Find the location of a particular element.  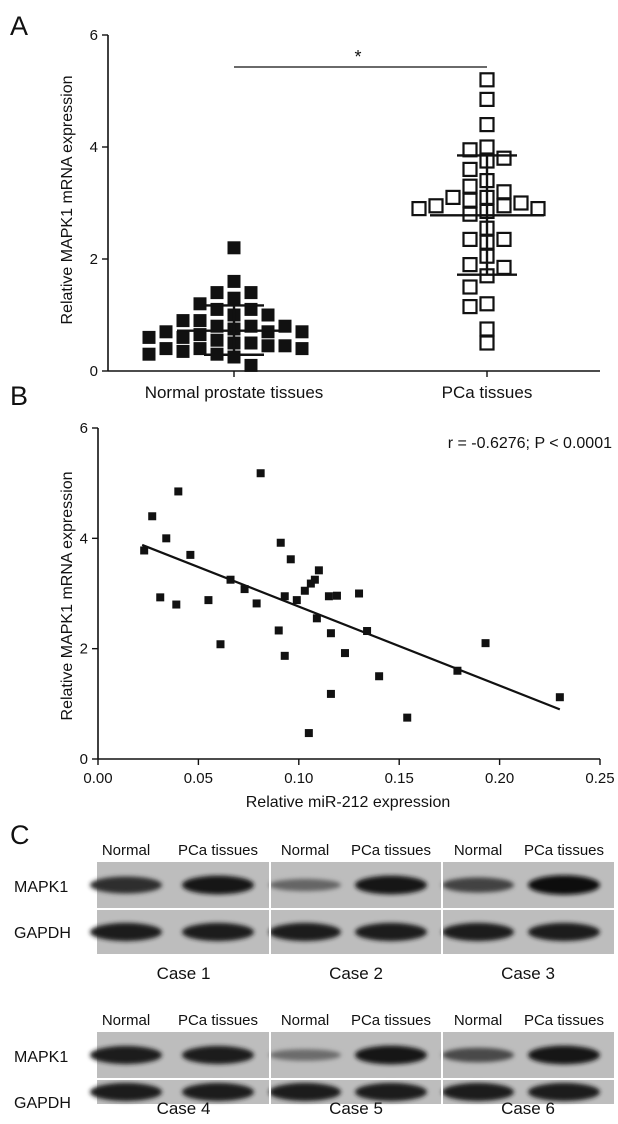

blot-case-label: Case 2 is located at coordinates (356, 973).